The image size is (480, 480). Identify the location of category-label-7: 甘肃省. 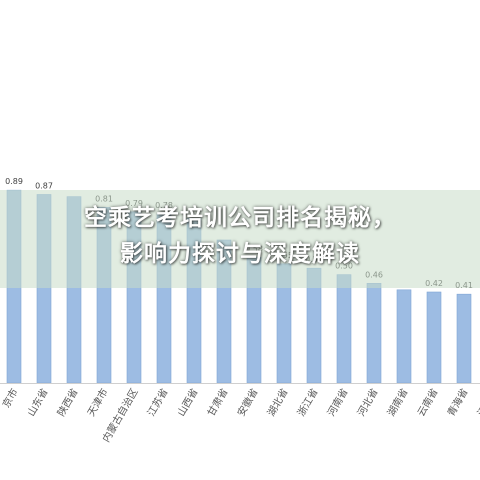
(217, 402).